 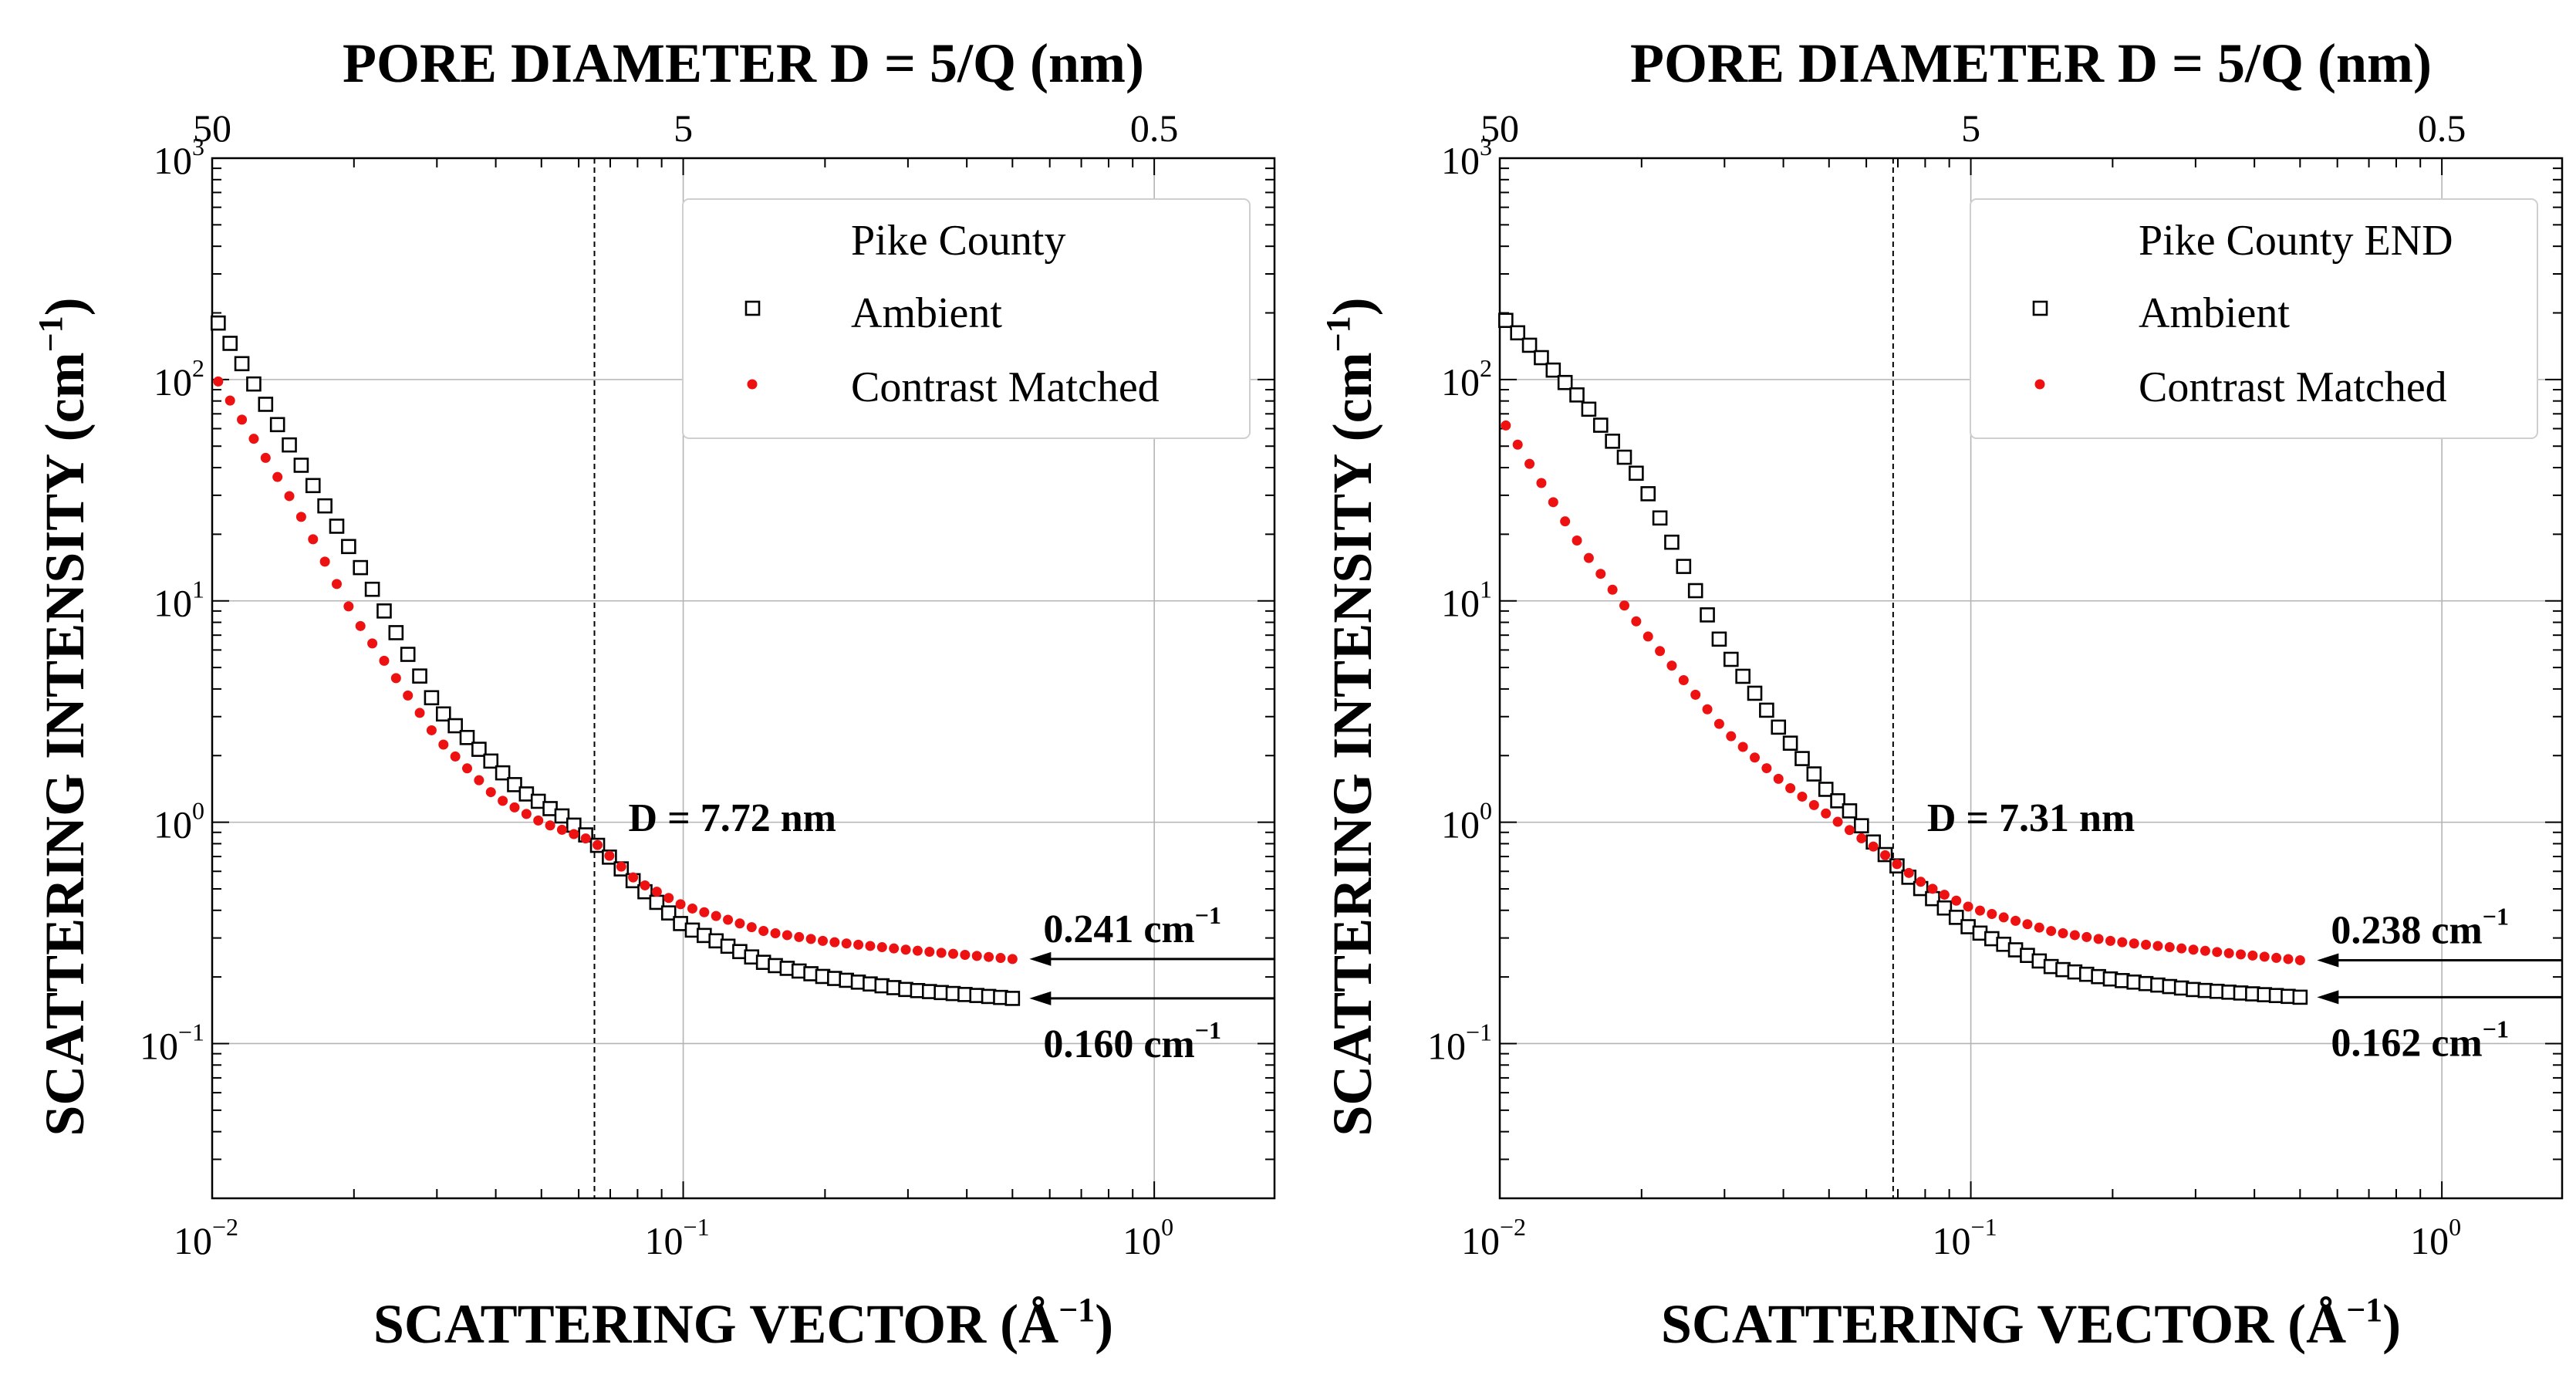 I want to click on x-tick-label: 10⁻², so click(x=1493, y=1237).